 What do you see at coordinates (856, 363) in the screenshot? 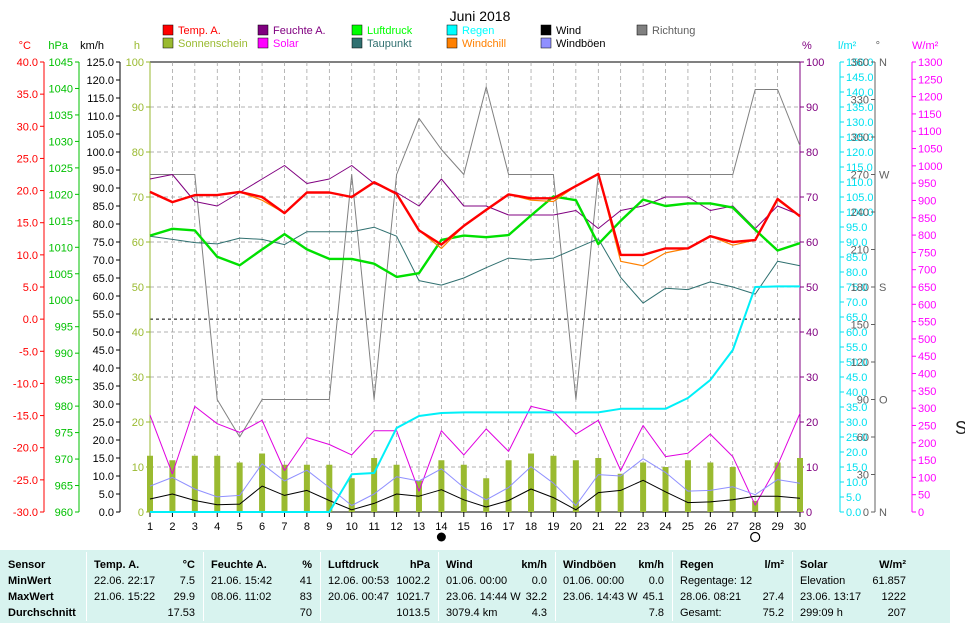
I see `rain-axis-tick-label: 50.0` at bounding box center [856, 363].